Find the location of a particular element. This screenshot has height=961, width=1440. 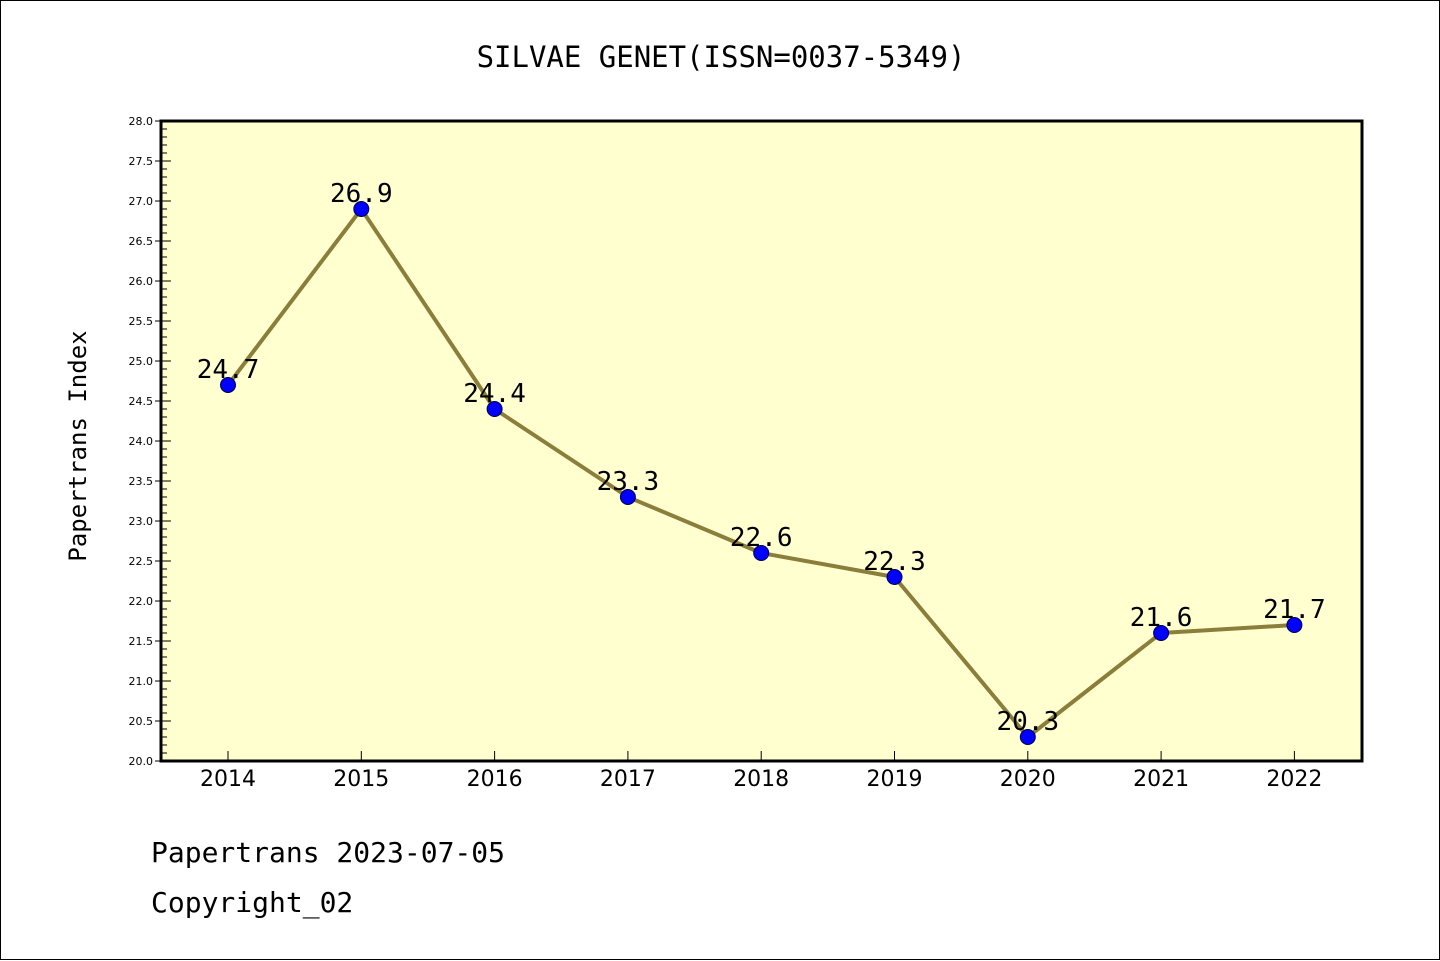

y-tick-label: 27.5 is located at coordinates (141, 161).